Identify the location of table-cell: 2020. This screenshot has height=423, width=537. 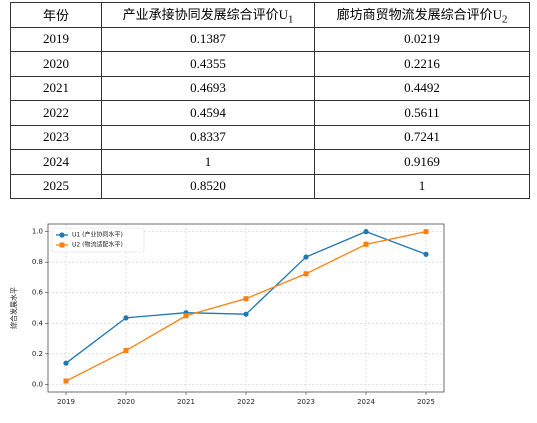
(56, 64).